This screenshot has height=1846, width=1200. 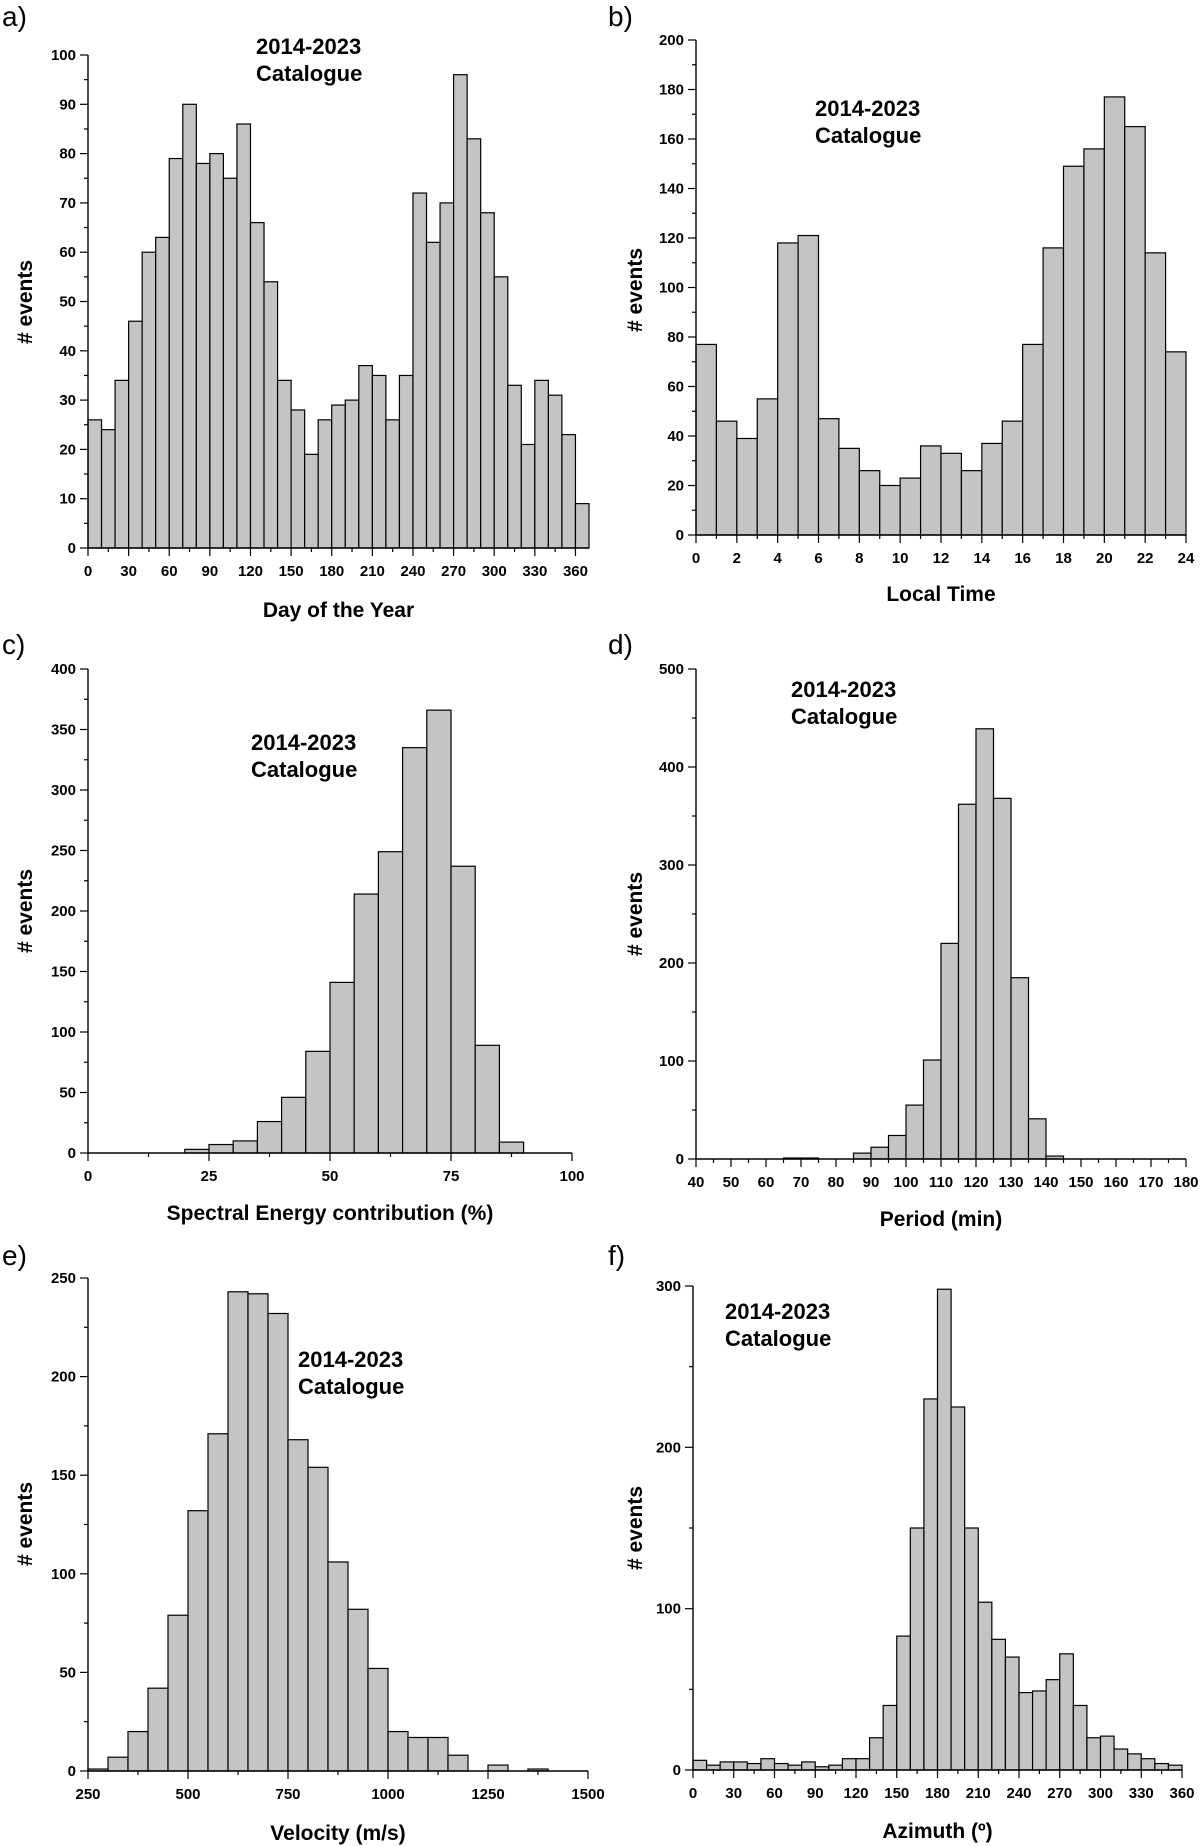 What do you see at coordinates (67, 104) in the screenshot?
I see `y-tick-label: 90` at bounding box center [67, 104].